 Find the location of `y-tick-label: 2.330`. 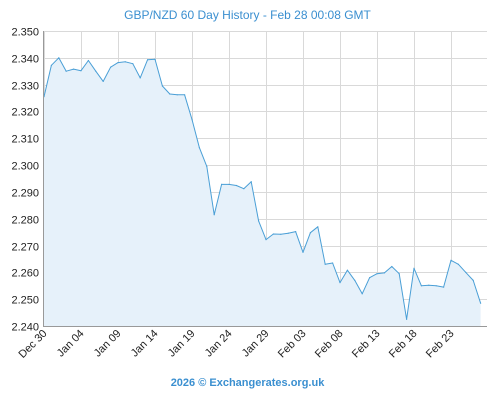

y-tick-label: 2.330 is located at coordinates (25, 87).